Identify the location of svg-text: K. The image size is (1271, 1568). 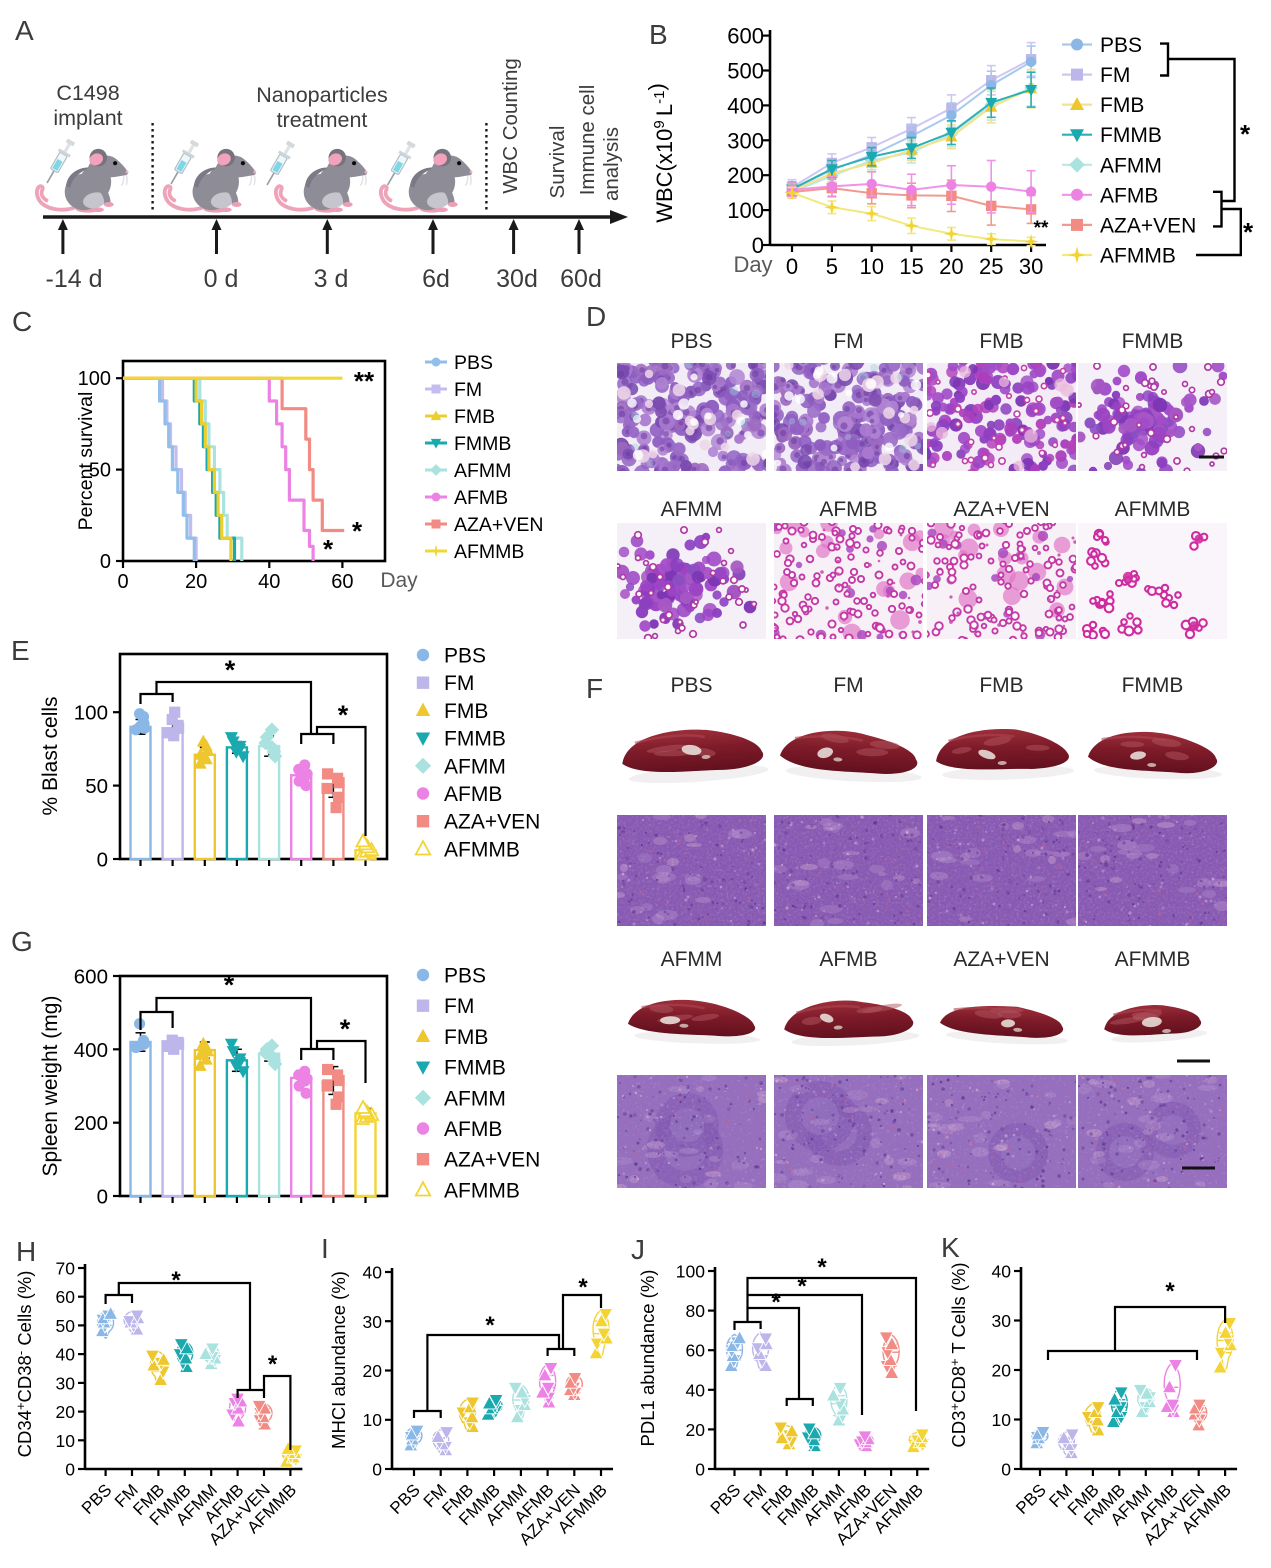
(950, 1247).